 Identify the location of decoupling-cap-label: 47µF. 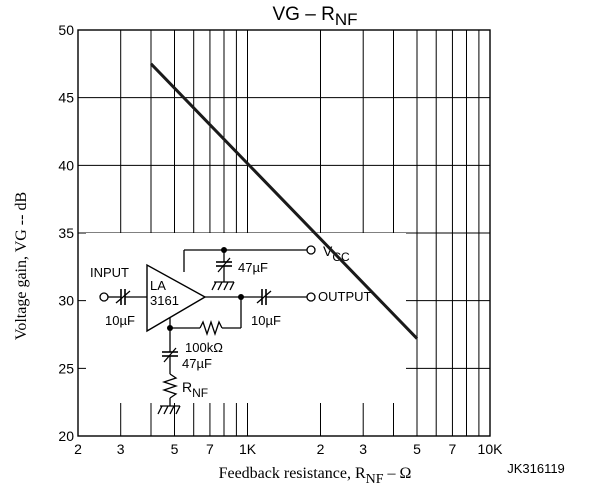
(253, 267).